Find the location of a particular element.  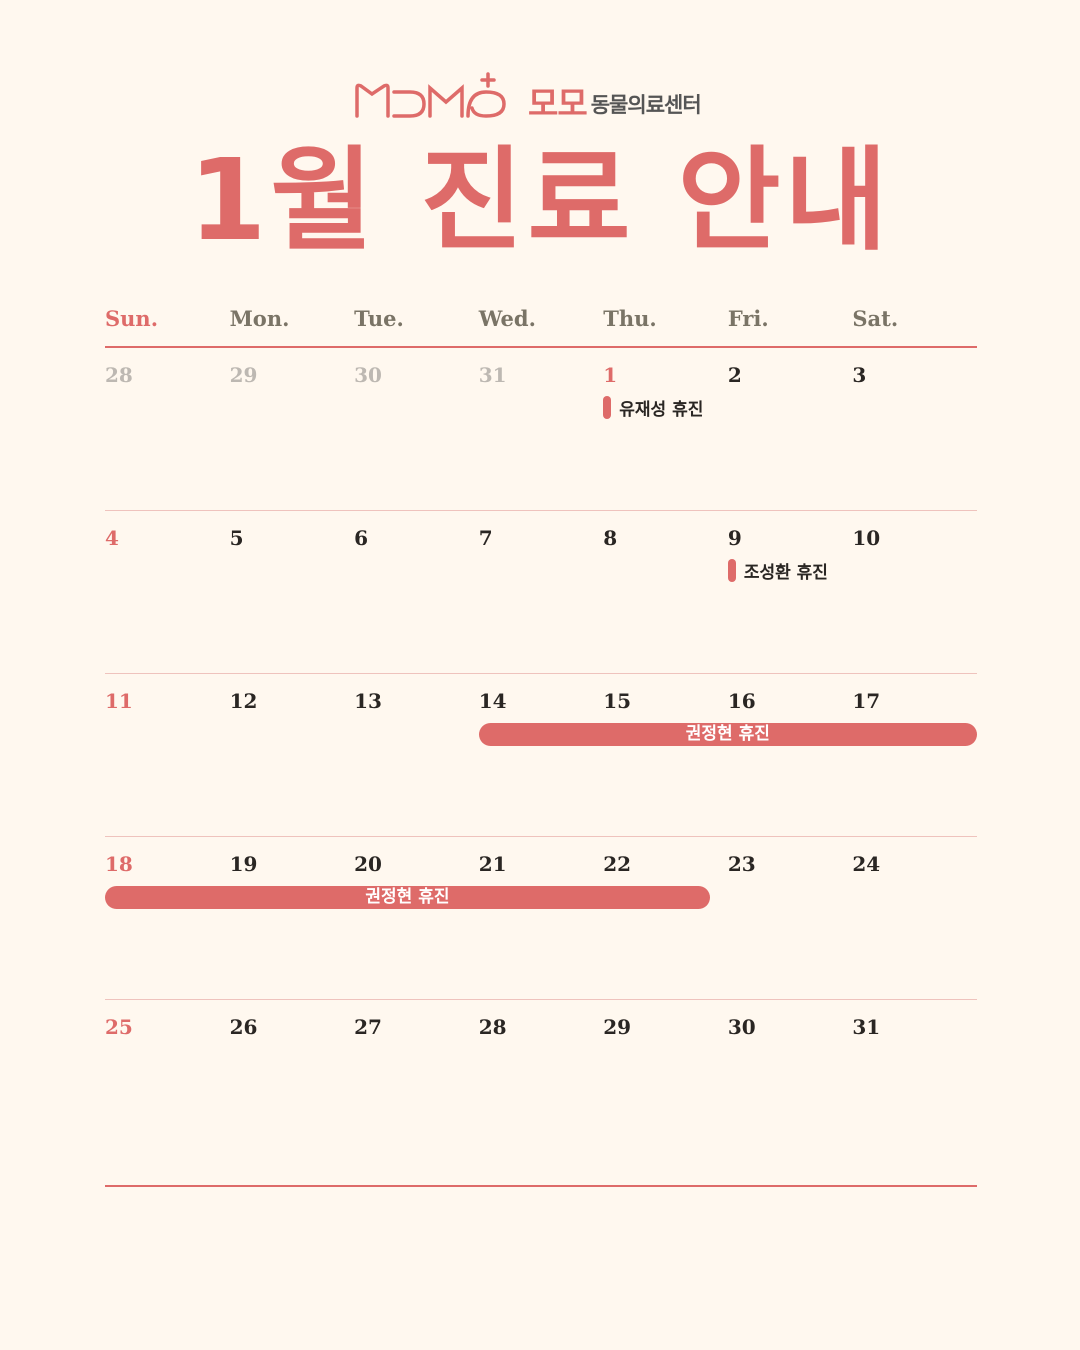

day-cell: 26 is located at coordinates (292, 1092).